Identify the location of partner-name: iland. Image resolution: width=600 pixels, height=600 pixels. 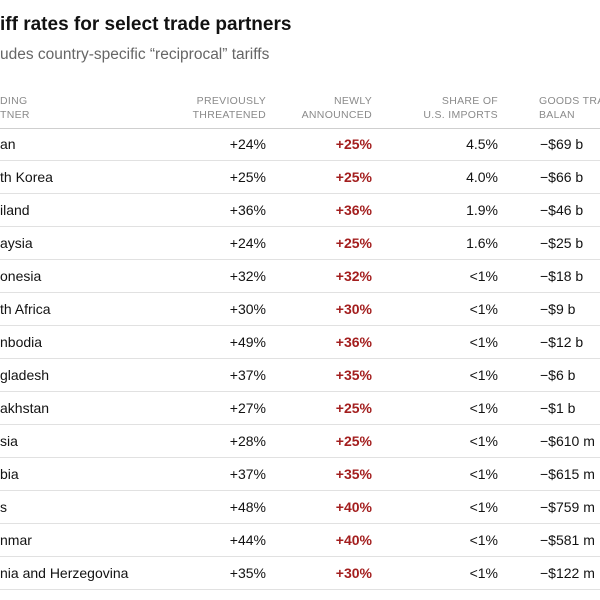
(15, 210).